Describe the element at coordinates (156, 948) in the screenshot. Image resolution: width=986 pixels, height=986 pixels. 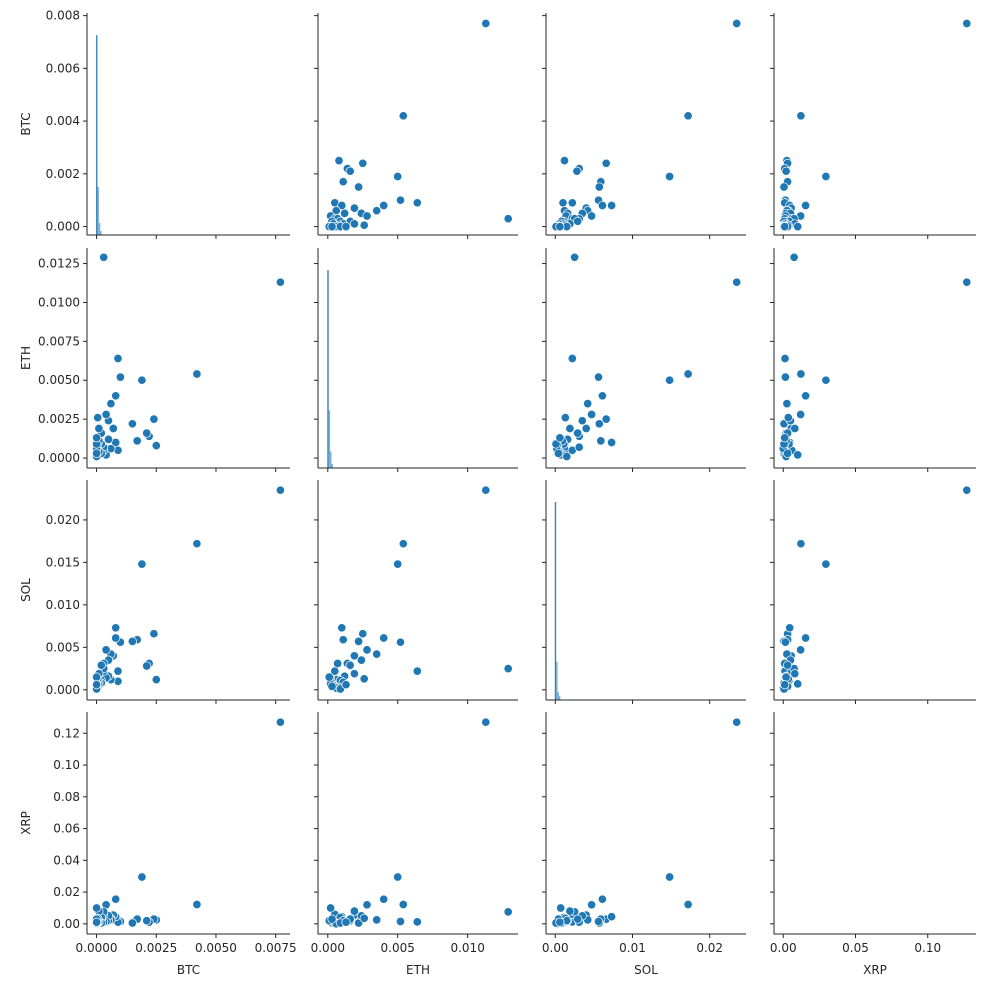
I see `x-tick-label: 0.0025` at that location.